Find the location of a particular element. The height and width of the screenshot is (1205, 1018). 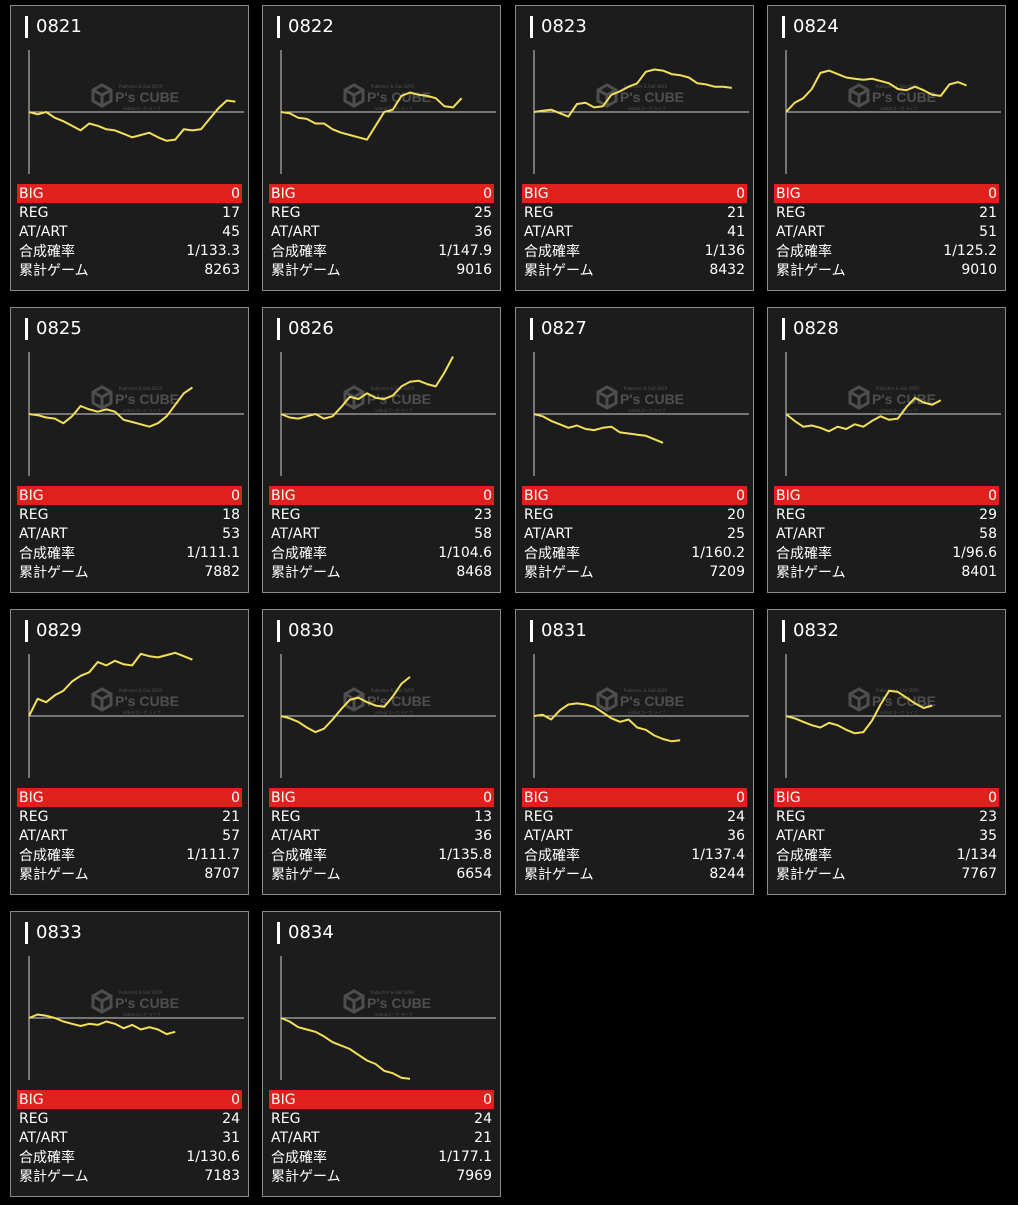

stat-row-prob: 合成確率 1/134 is located at coordinates (886, 854).